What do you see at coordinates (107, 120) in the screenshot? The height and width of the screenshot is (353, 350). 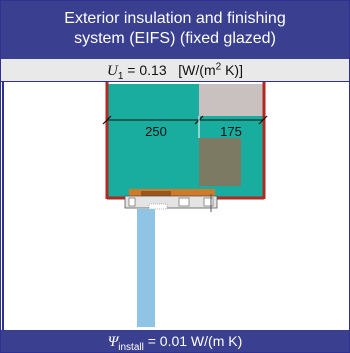 I see `dimension-tick-left` at bounding box center [107, 120].